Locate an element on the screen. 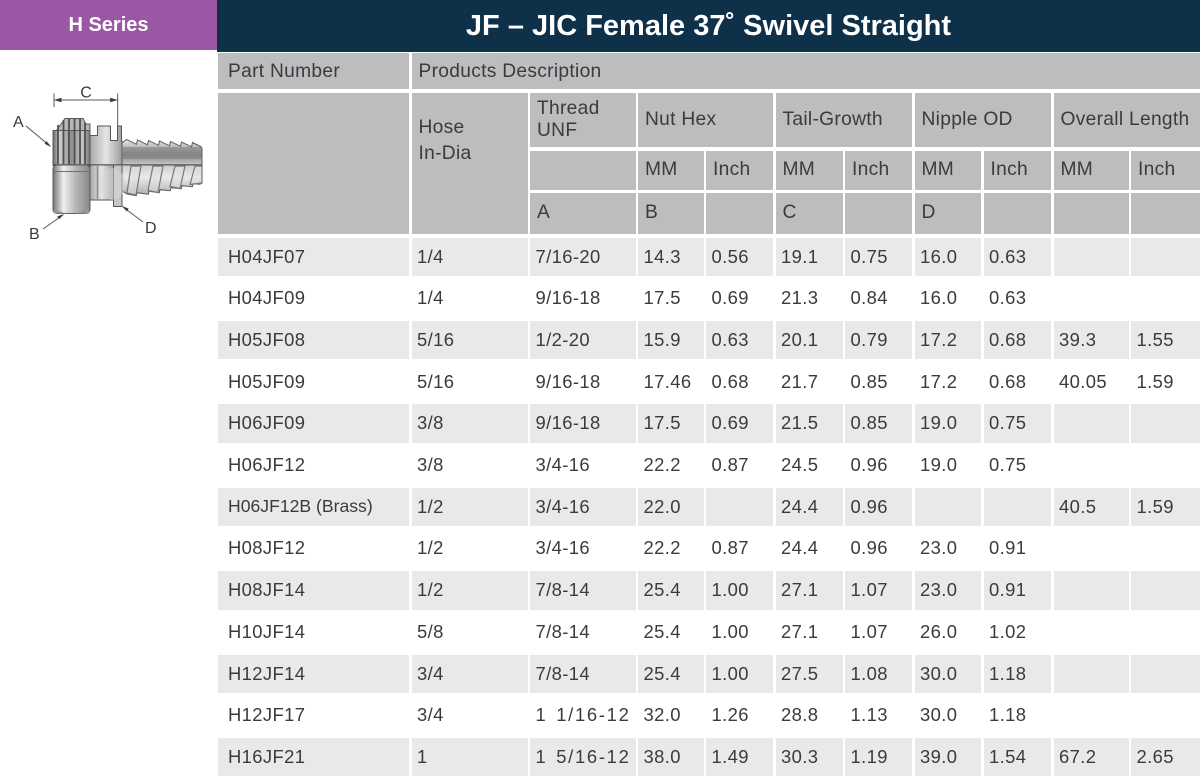 This screenshot has width=1200, height=782. svg-text: A is located at coordinates (18, 122).